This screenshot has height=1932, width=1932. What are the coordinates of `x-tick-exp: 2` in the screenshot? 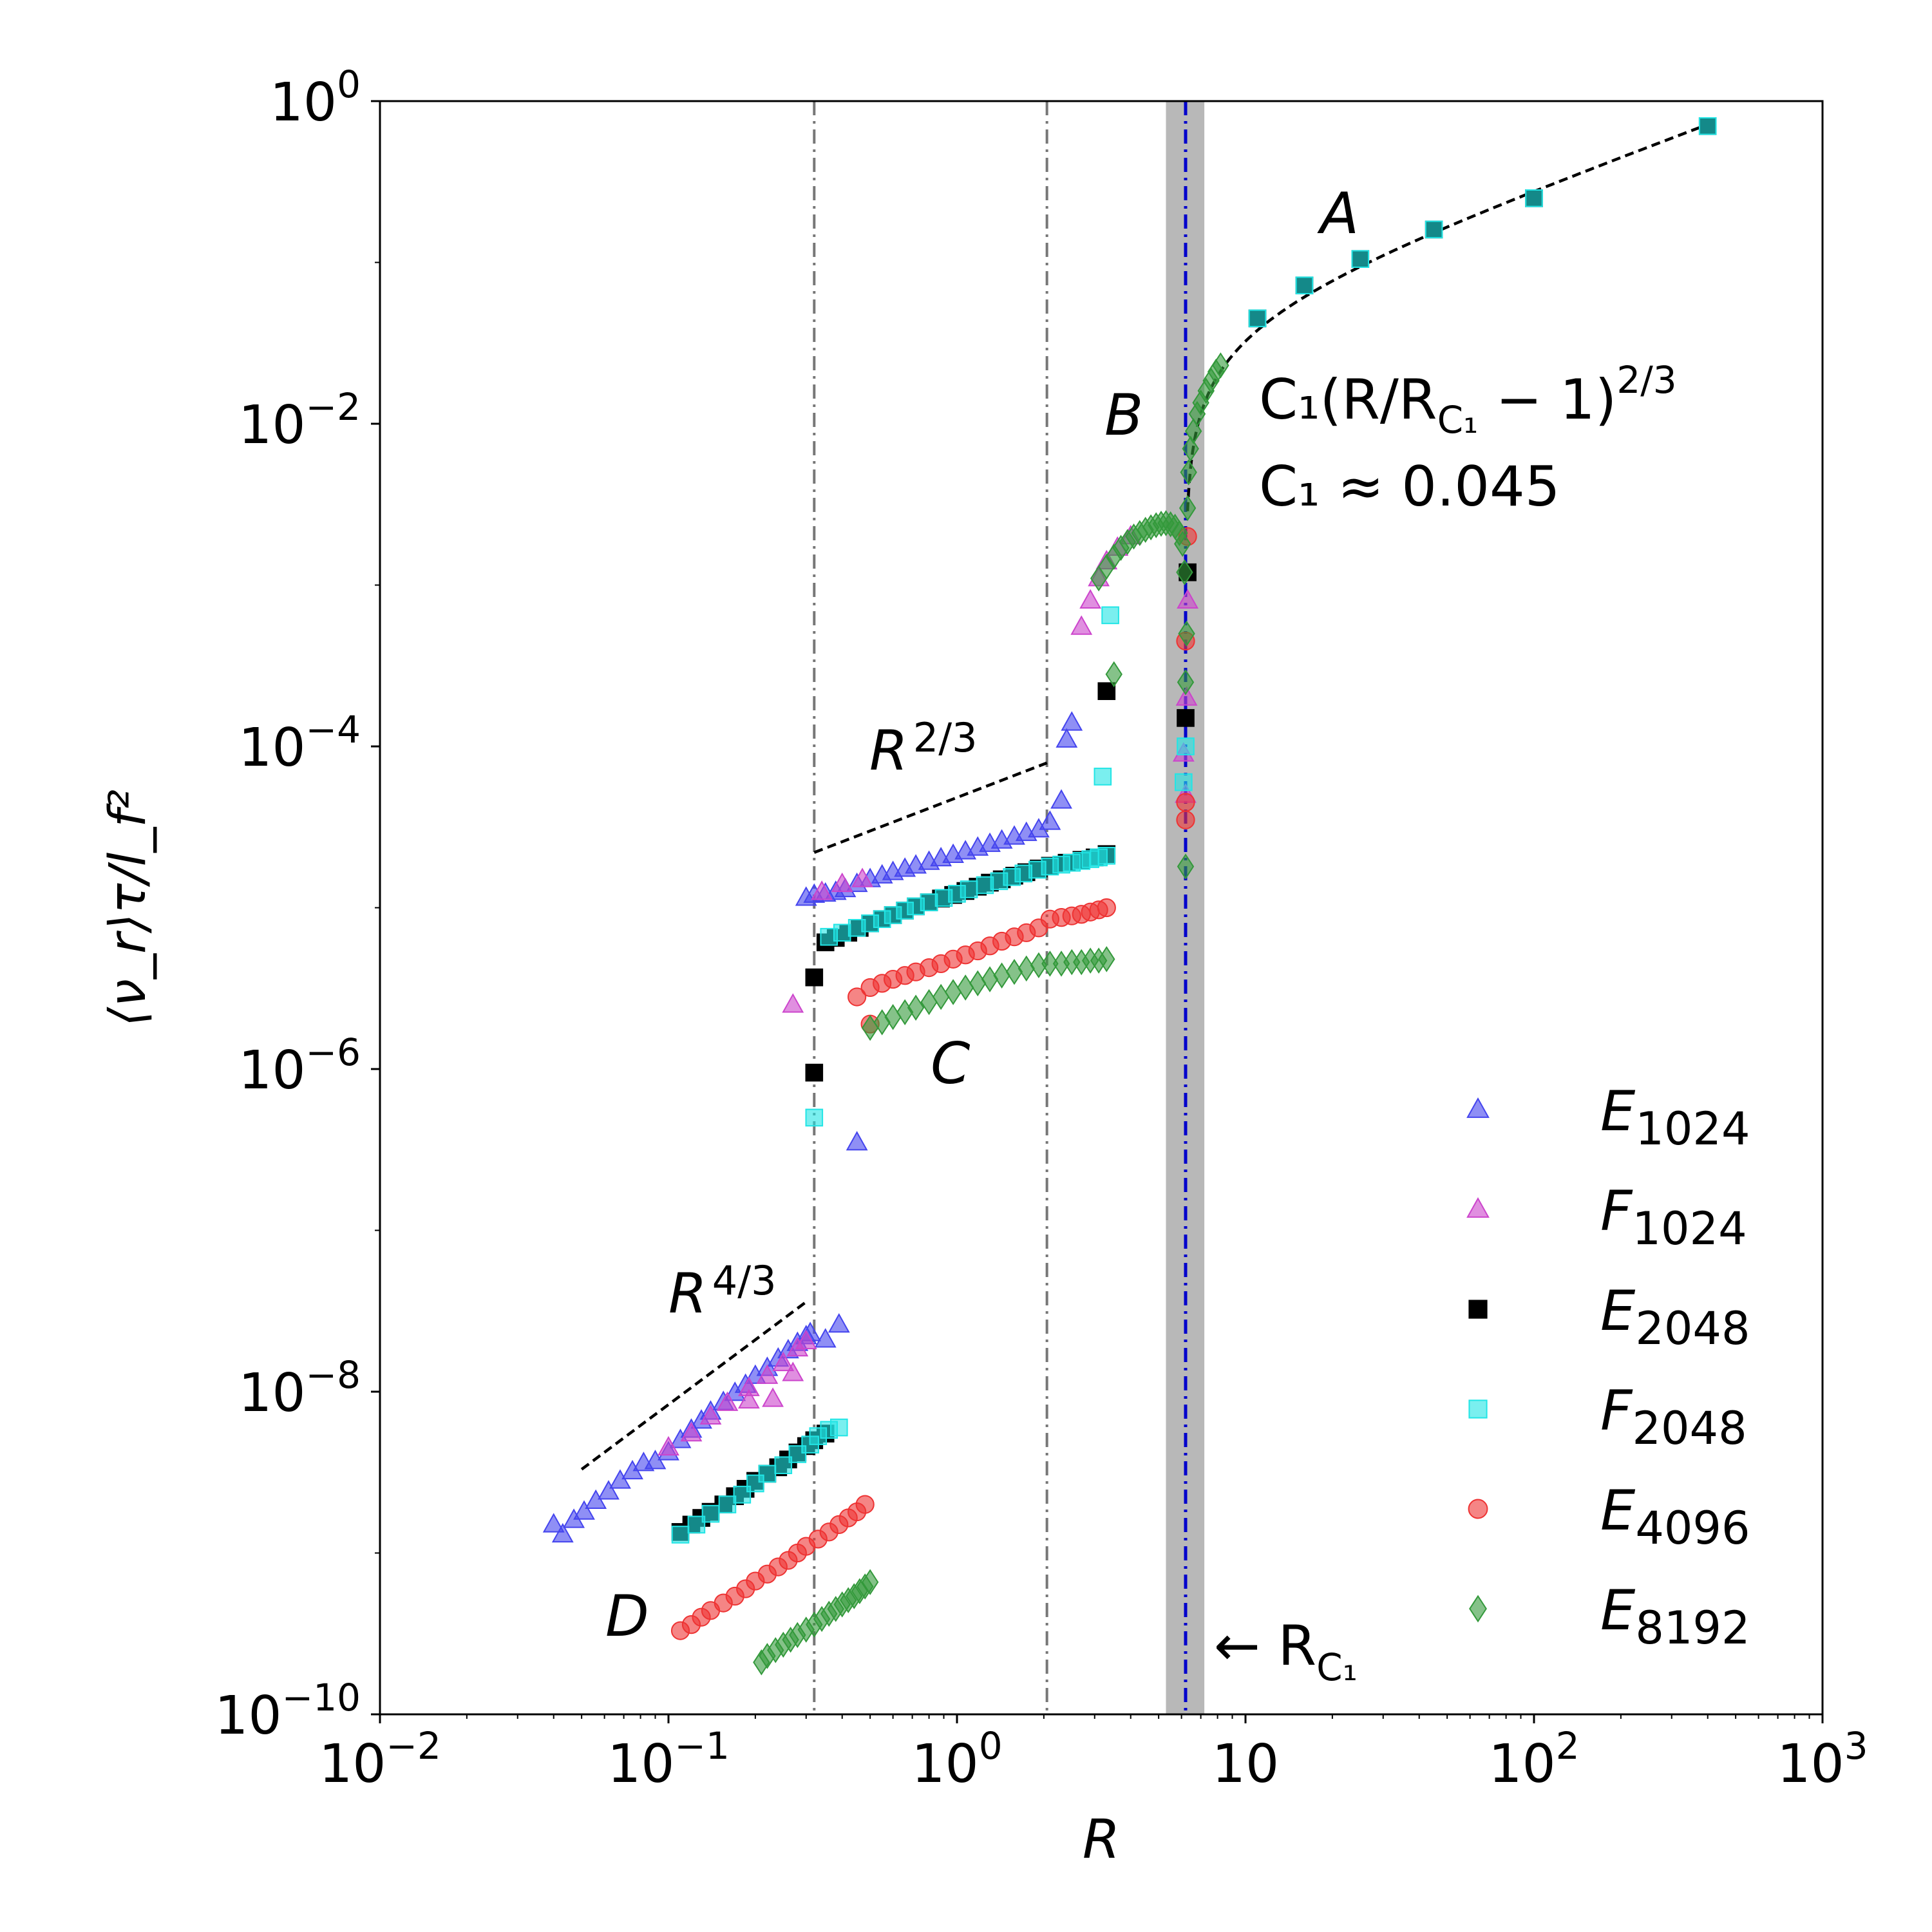 It's located at (1568, 1746).